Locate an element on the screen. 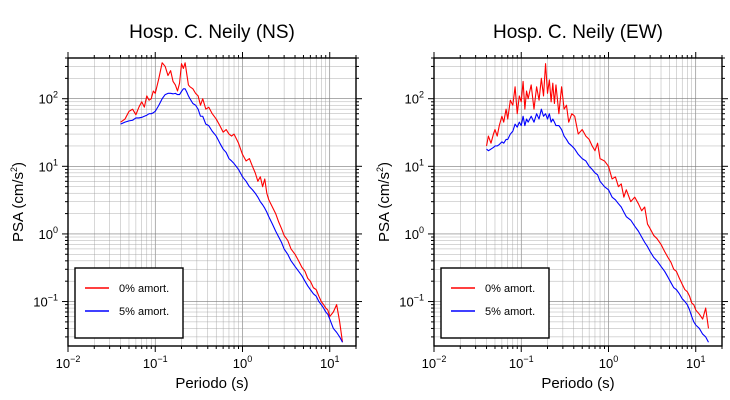 This screenshot has width=730, height=400. chart-title: Hosp. C. Neily (NS) is located at coordinates (212, 32).